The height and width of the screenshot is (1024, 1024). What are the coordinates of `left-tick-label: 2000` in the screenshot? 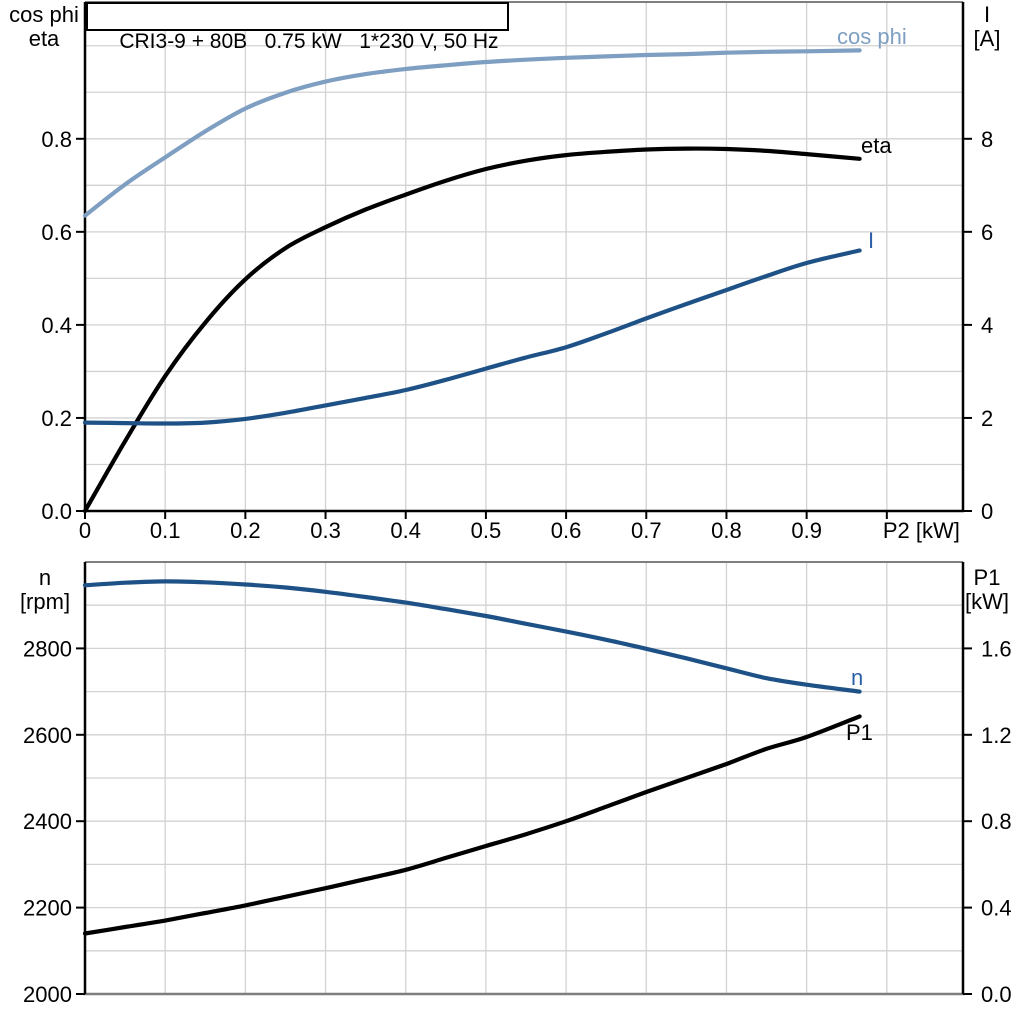 It's located at (47, 994).